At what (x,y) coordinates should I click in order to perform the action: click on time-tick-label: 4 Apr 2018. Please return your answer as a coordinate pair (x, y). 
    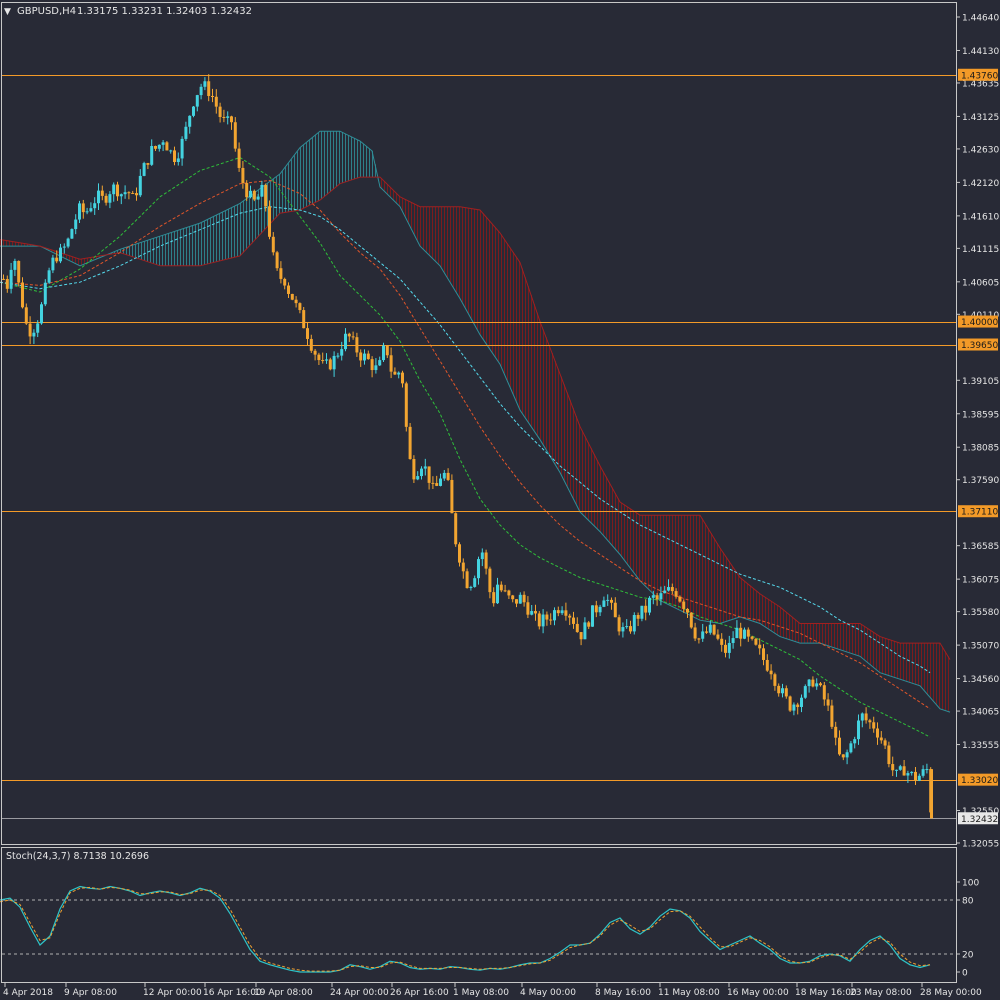
    Looking at the image, I should click on (28, 993).